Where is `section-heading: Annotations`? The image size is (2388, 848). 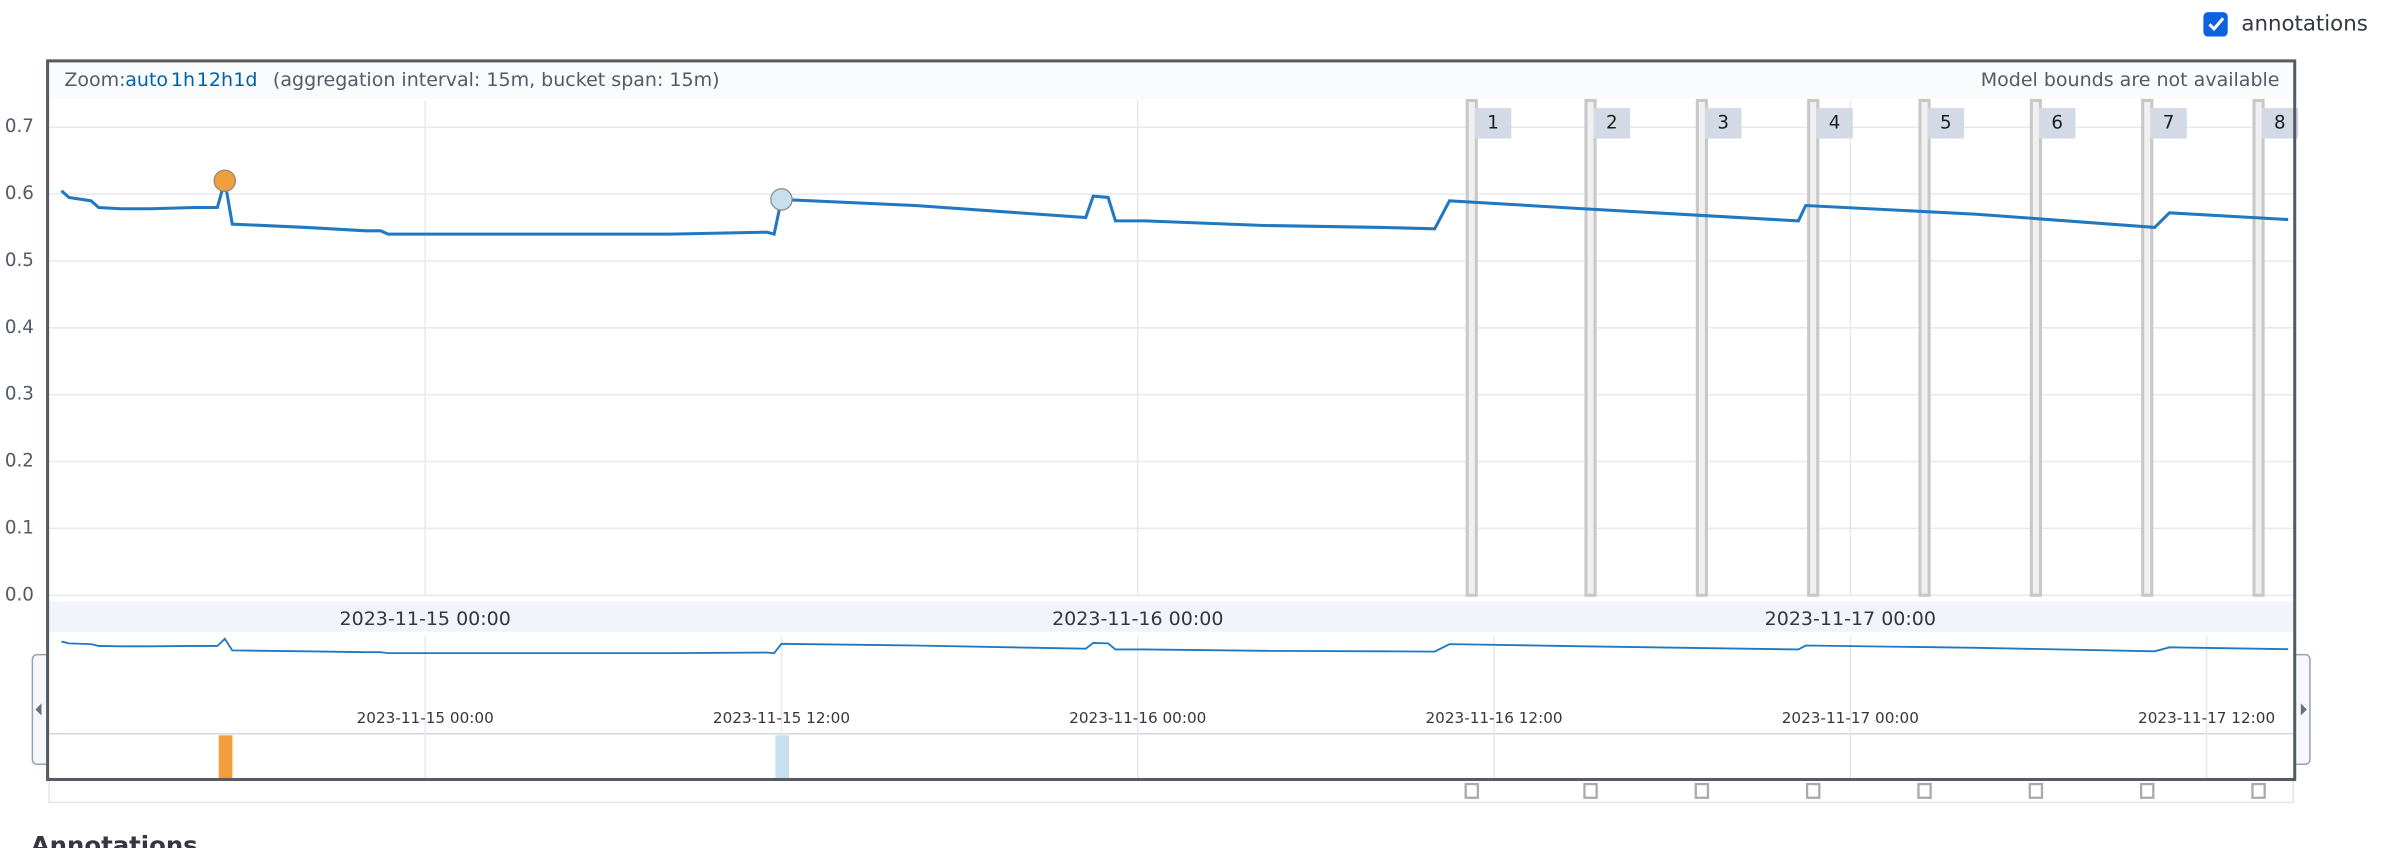
section-heading: Annotations is located at coordinates (114, 839).